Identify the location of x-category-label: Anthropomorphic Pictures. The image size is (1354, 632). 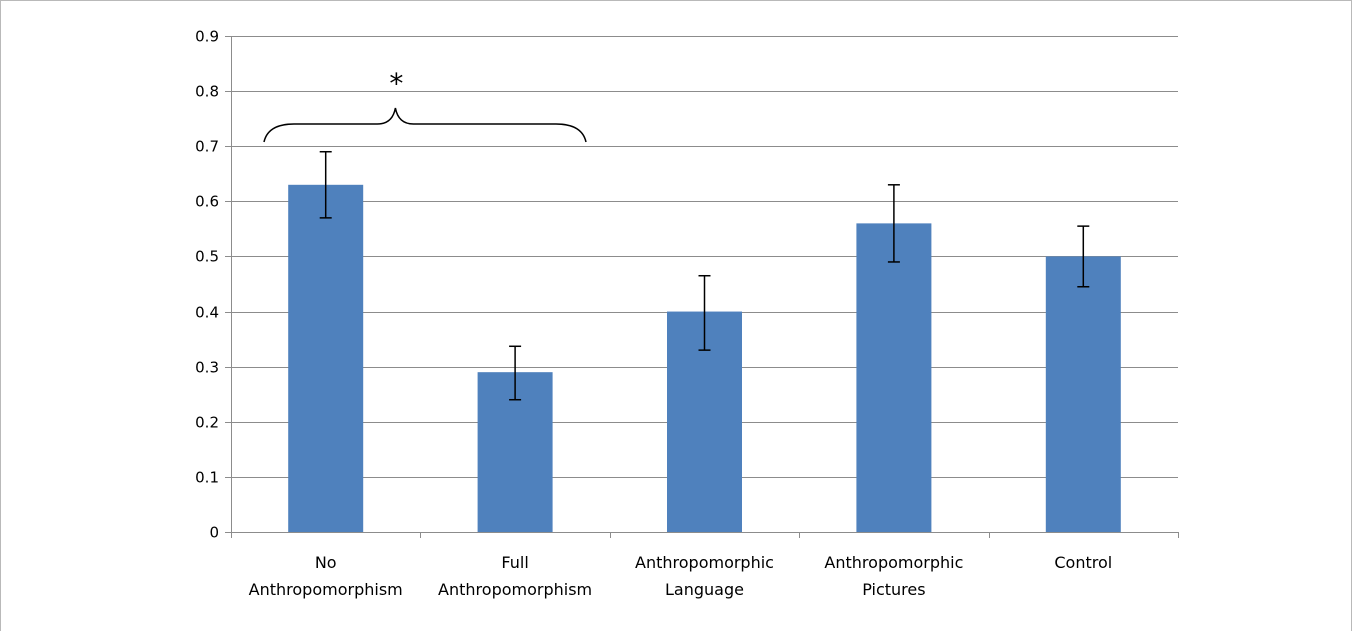
(893, 576).